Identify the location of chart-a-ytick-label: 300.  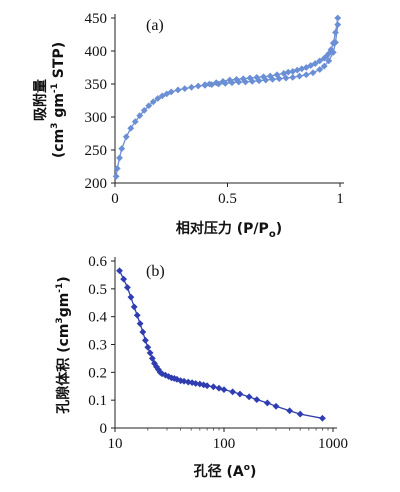
(96, 118).